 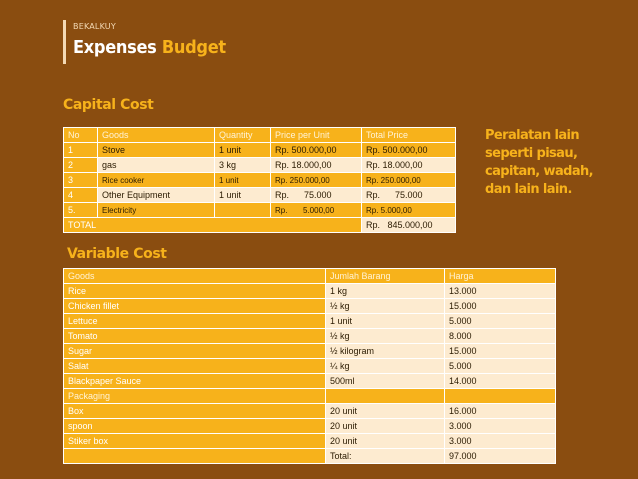 I want to click on variable-cost-heading: Variable Cost, so click(x=117, y=254).